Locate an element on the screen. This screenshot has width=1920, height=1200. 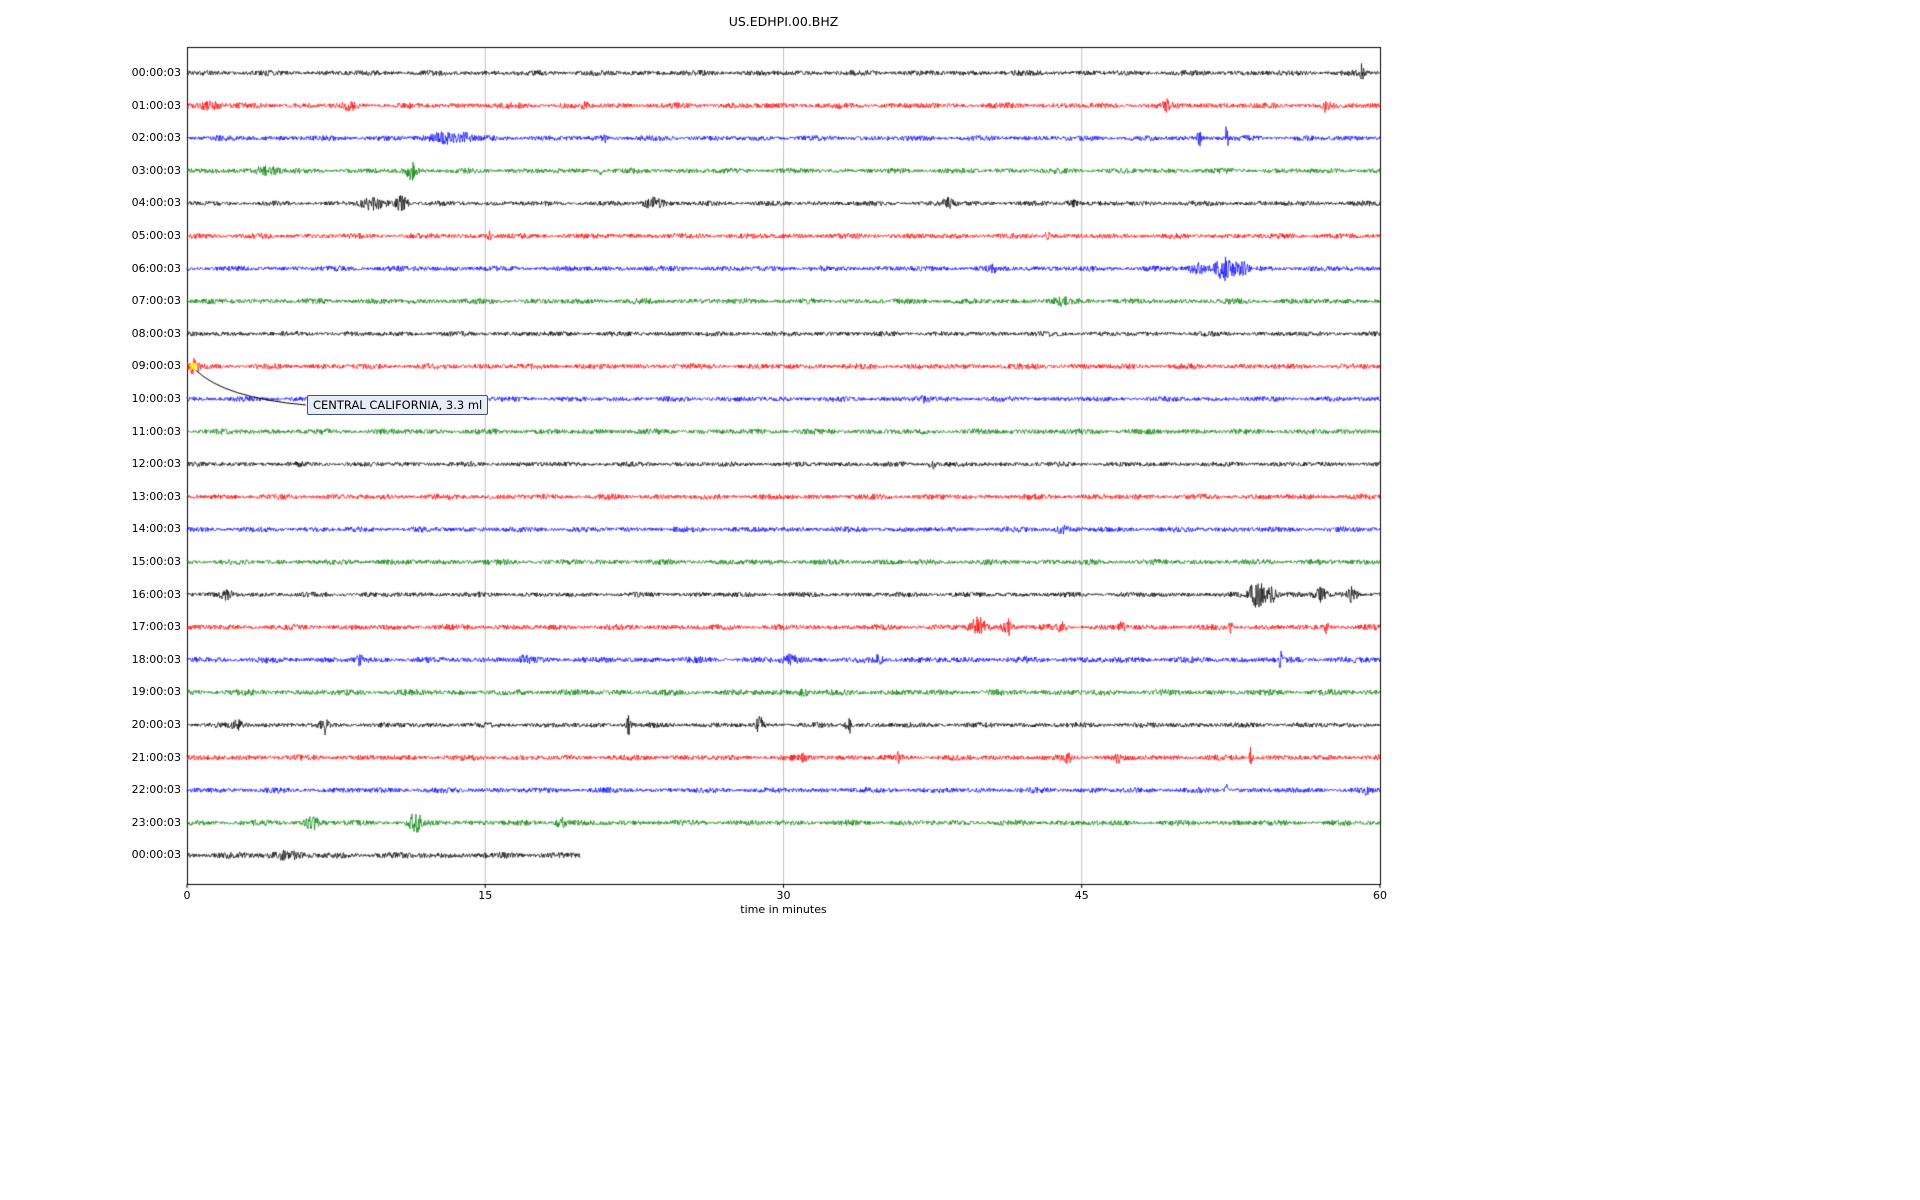
row-label: 03:00:03 is located at coordinates (156, 170).